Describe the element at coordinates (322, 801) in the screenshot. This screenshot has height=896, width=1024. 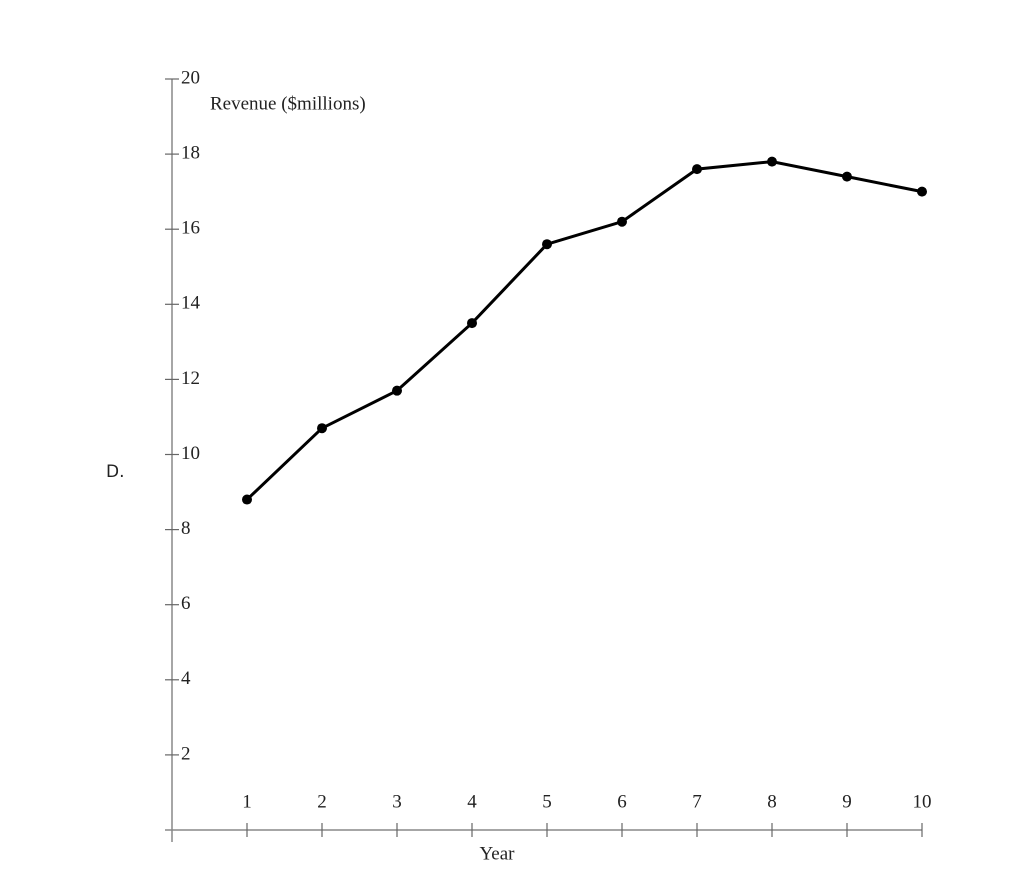
I see `x-tick-label: 2` at that location.